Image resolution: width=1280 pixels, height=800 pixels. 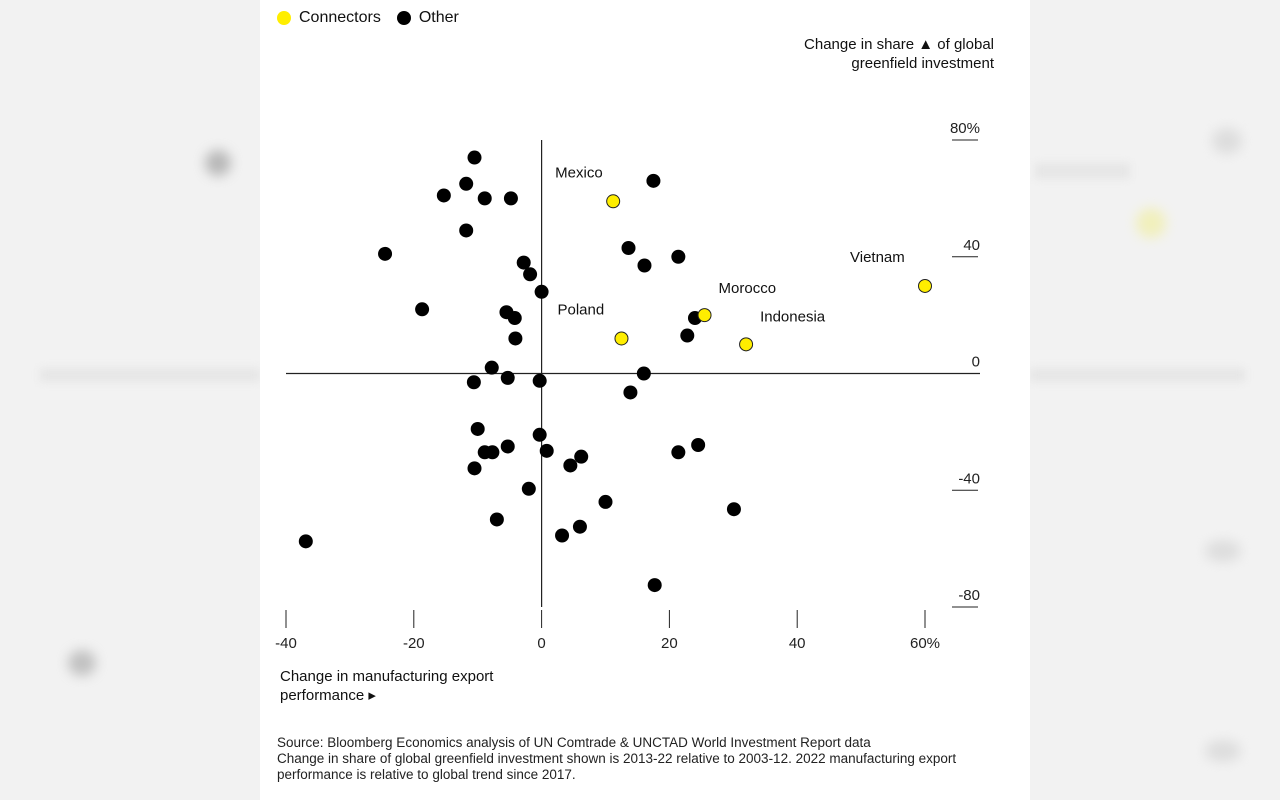 I want to click on legend: Connectors Other, so click(x=376, y=18).